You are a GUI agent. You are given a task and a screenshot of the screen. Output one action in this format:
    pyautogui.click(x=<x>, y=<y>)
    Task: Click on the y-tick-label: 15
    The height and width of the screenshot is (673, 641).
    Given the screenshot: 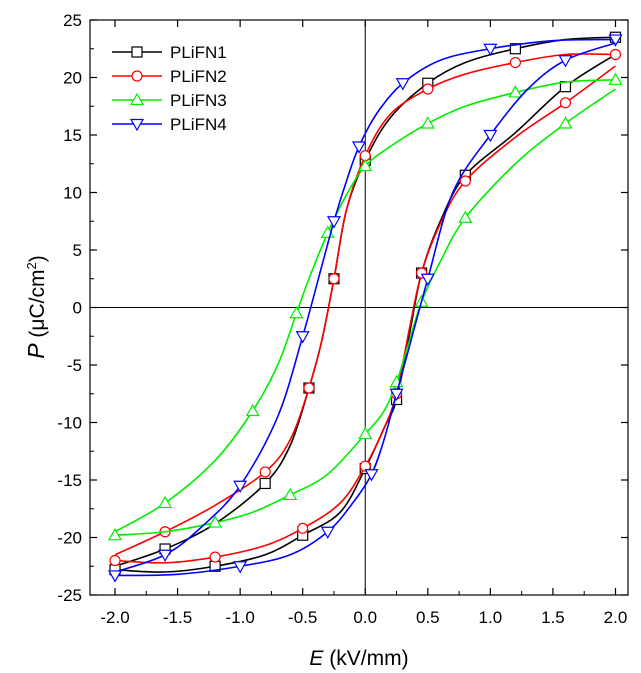 What is the action you would take?
    pyautogui.click(x=72, y=135)
    